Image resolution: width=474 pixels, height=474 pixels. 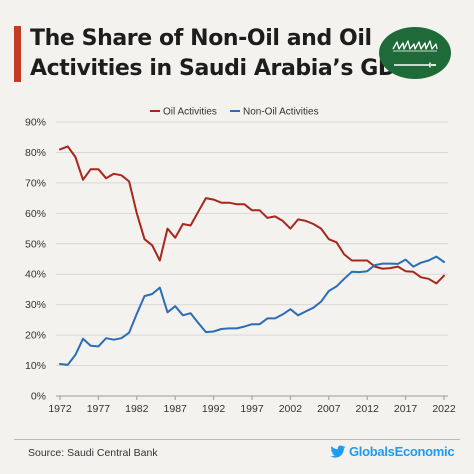 What do you see at coordinates (402, 451) in the screenshot?
I see `brand-label: GlobalsEconomic` at bounding box center [402, 451].